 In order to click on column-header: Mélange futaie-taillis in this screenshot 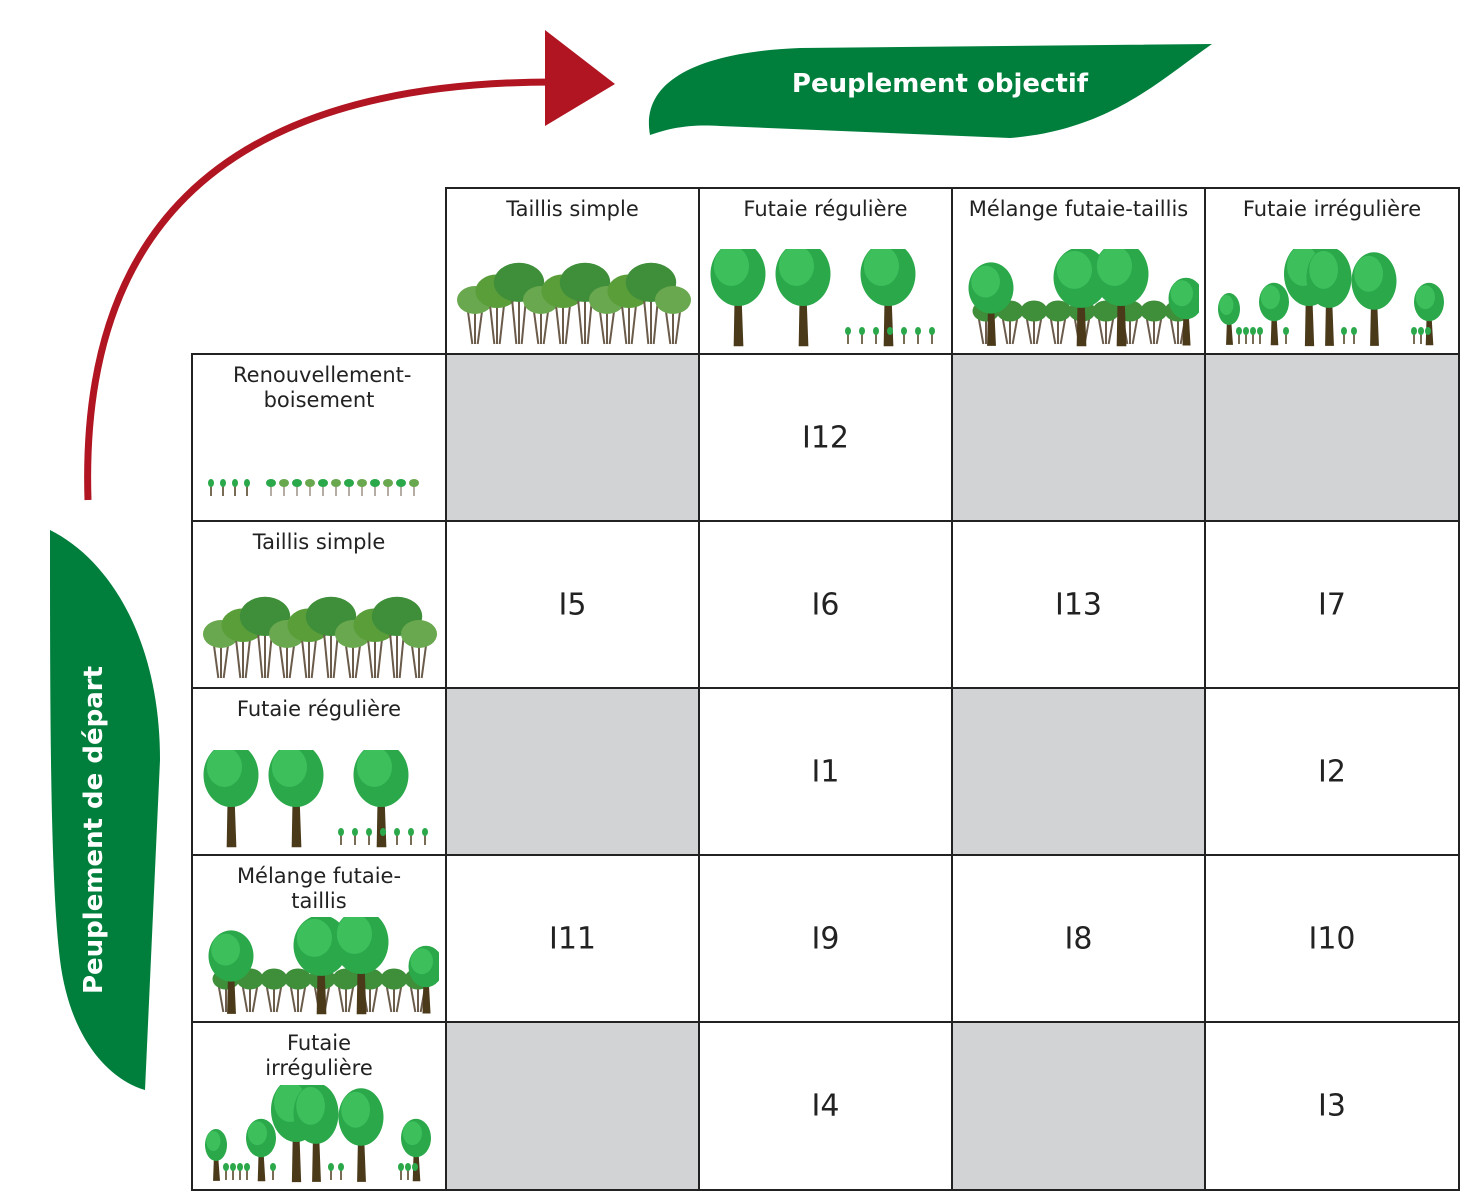, I will do `click(1078, 271)`.